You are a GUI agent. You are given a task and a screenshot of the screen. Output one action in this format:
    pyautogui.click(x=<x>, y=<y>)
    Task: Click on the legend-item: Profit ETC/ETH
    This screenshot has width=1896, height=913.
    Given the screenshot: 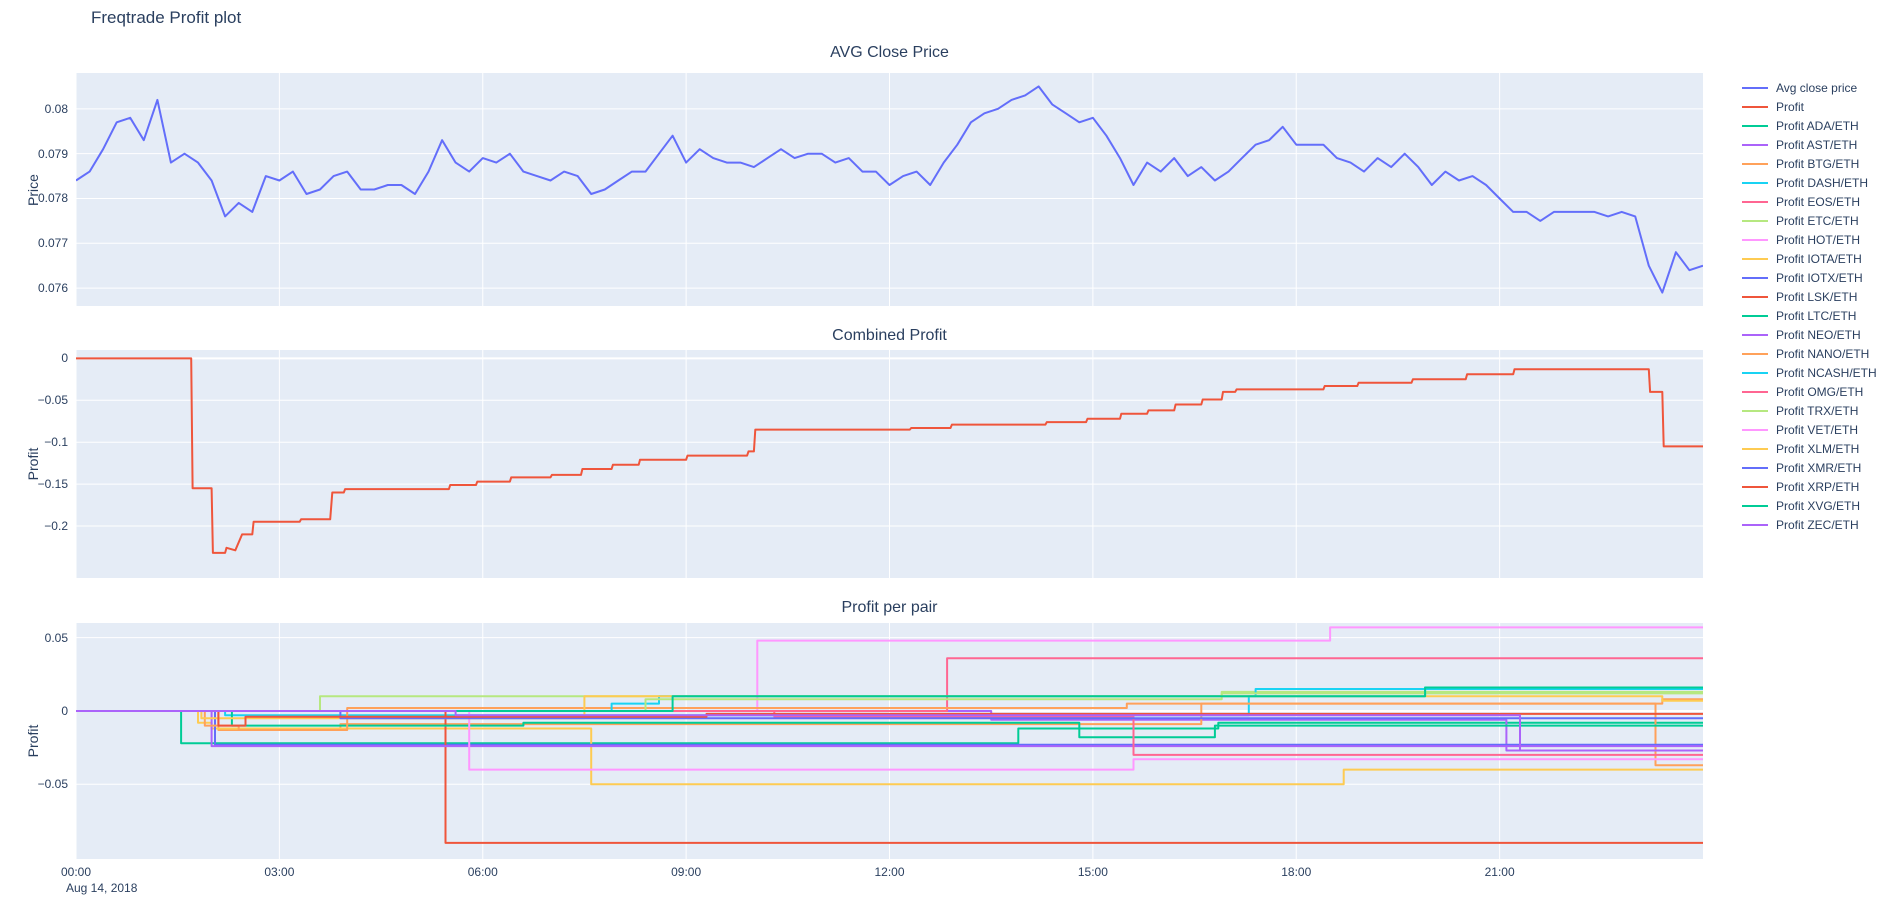 What is the action you would take?
    pyautogui.click(x=1809, y=220)
    